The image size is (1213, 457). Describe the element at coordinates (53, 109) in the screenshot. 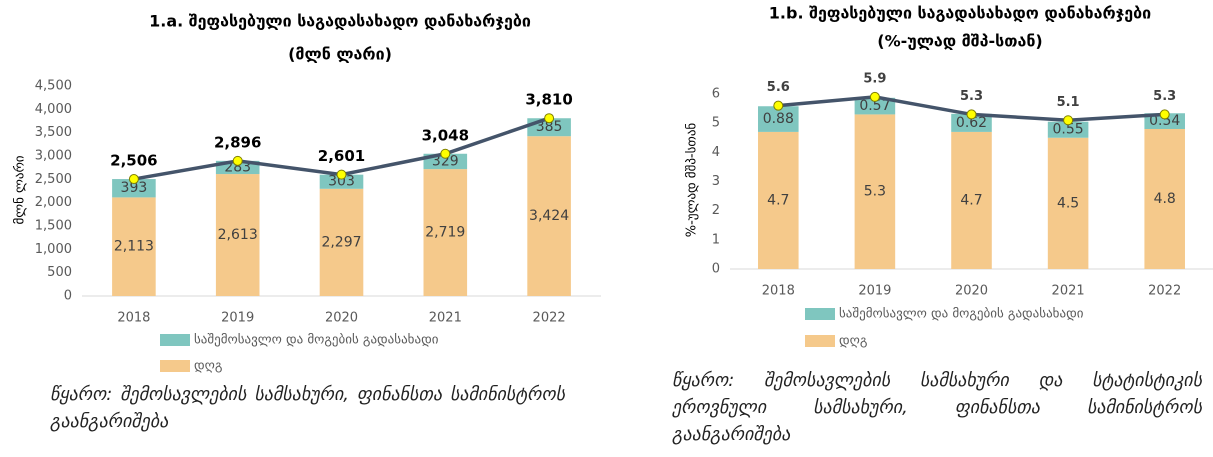

I see `y-tick-label: 4,000` at that location.